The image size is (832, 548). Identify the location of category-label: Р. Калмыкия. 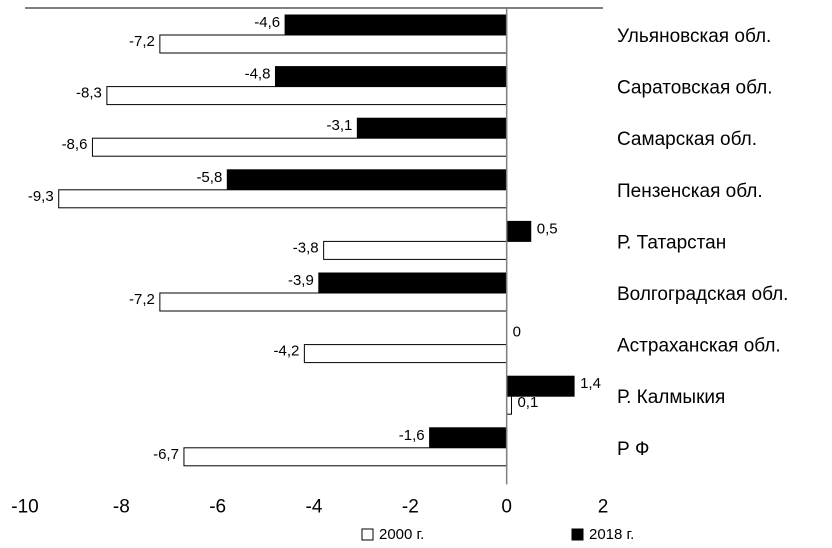
(671, 397).